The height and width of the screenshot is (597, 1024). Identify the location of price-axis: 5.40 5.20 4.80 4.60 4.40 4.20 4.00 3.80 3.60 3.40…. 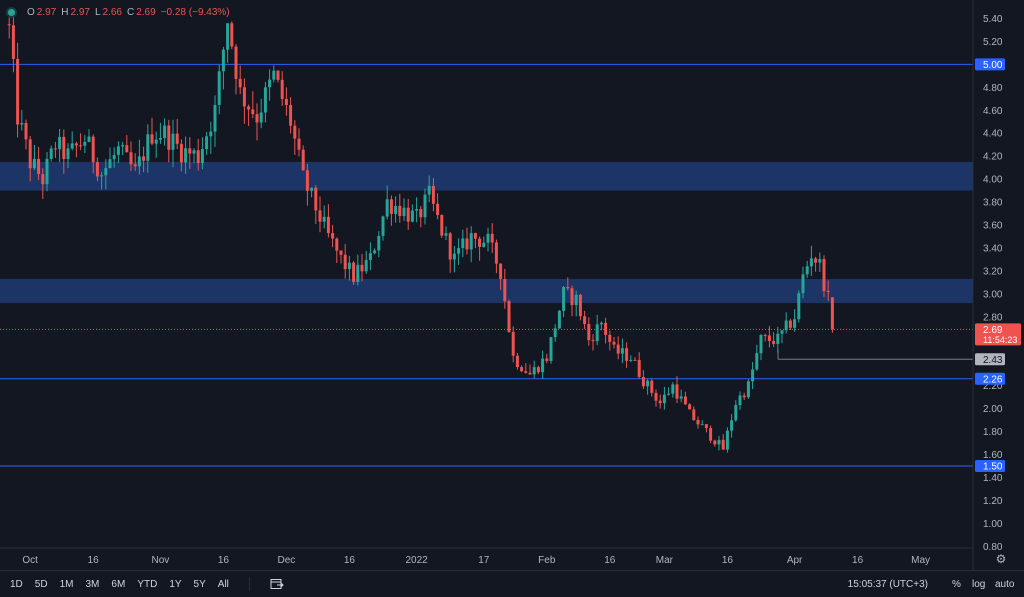
(993, 283).